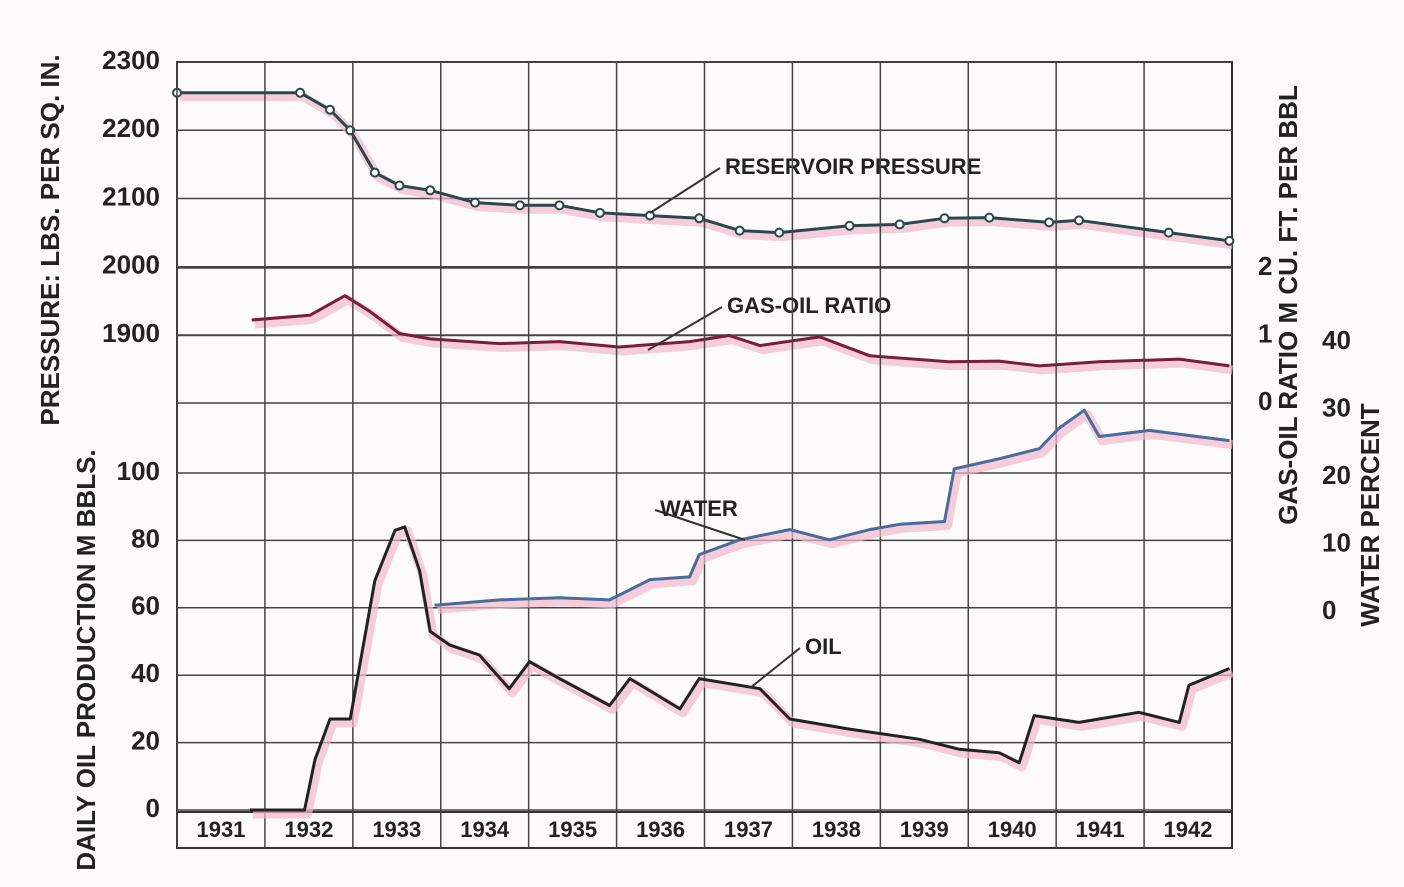 The image size is (1404, 887). What do you see at coordinates (1336, 542) in the screenshot?
I see `y2-tick-label: 10` at bounding box center [1336, 542].